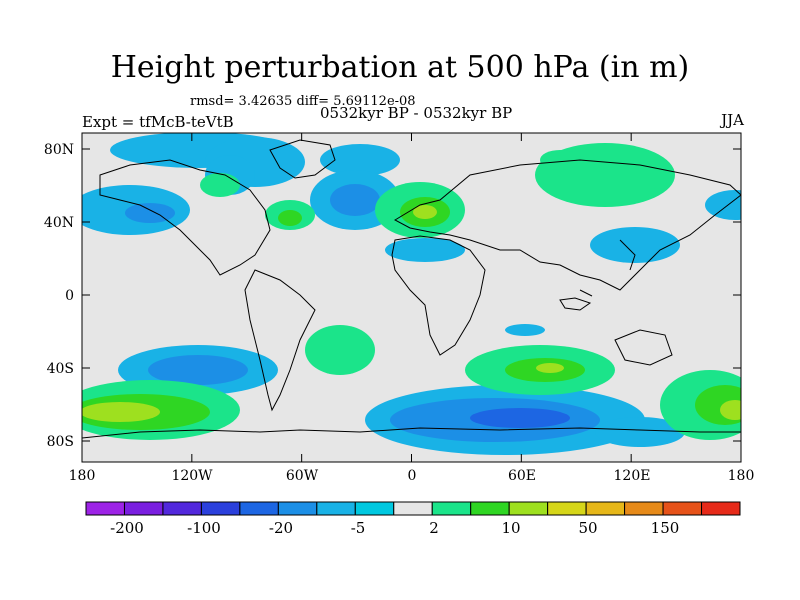 This screenshot has height=600, width=800. I want to click on colorbar-label: -100, so click(204, 528).